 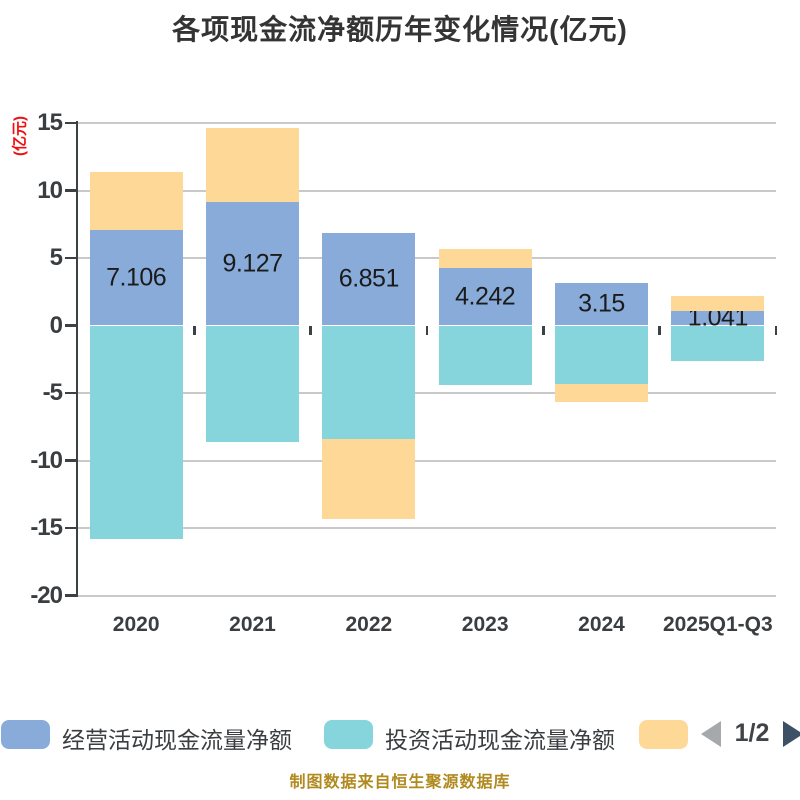 What do you see at coordinates (56, 257) in the screenshot?
I see `y-tick-label-5: 5` at bounding box center [56, 257].